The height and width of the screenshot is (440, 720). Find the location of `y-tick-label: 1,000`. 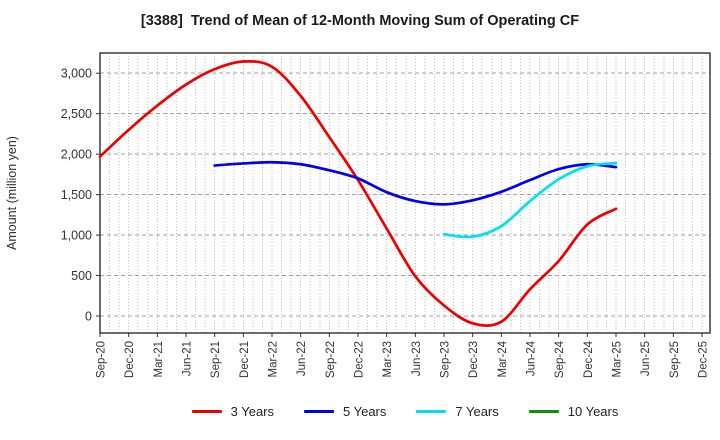

y-tick-label: 1,000 is located at coordinates (76, 236).